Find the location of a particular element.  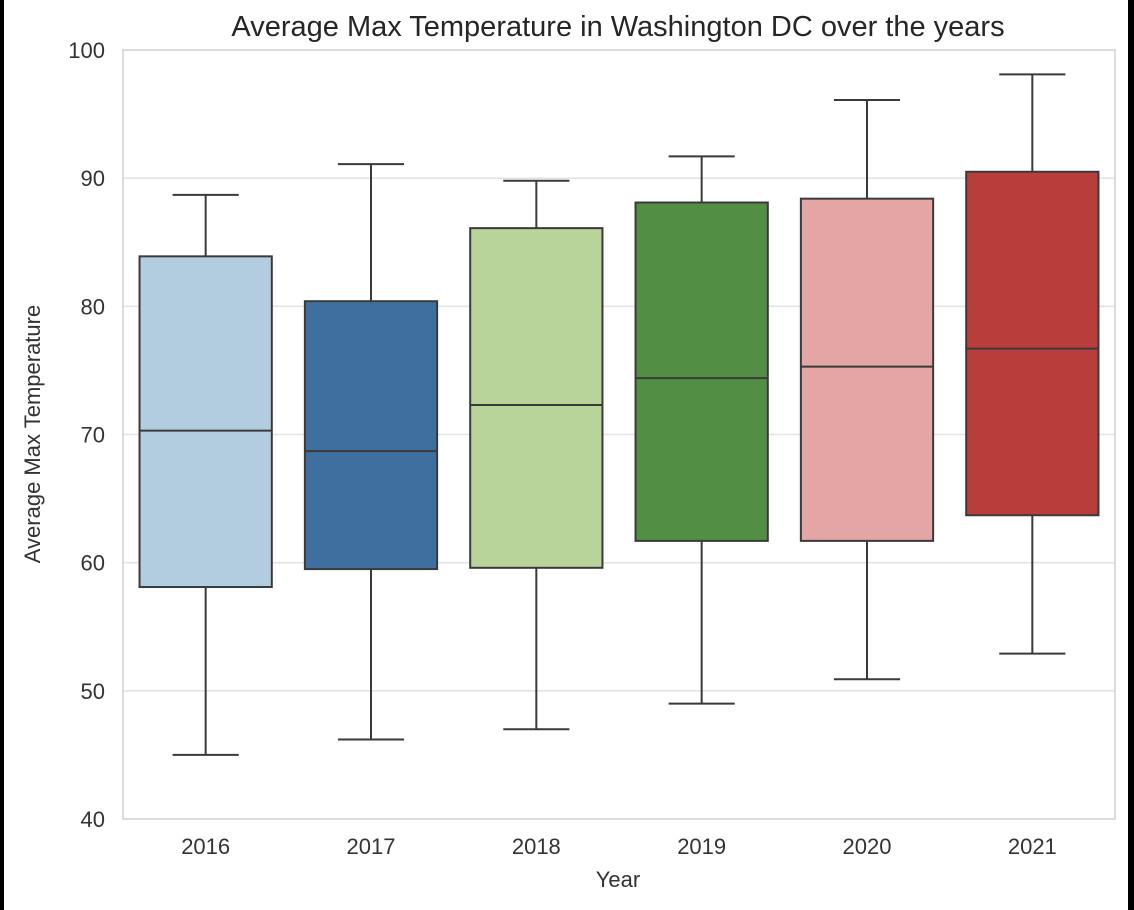

x-tick-label-2021: 2021 is located at coordinates (1032, 846).